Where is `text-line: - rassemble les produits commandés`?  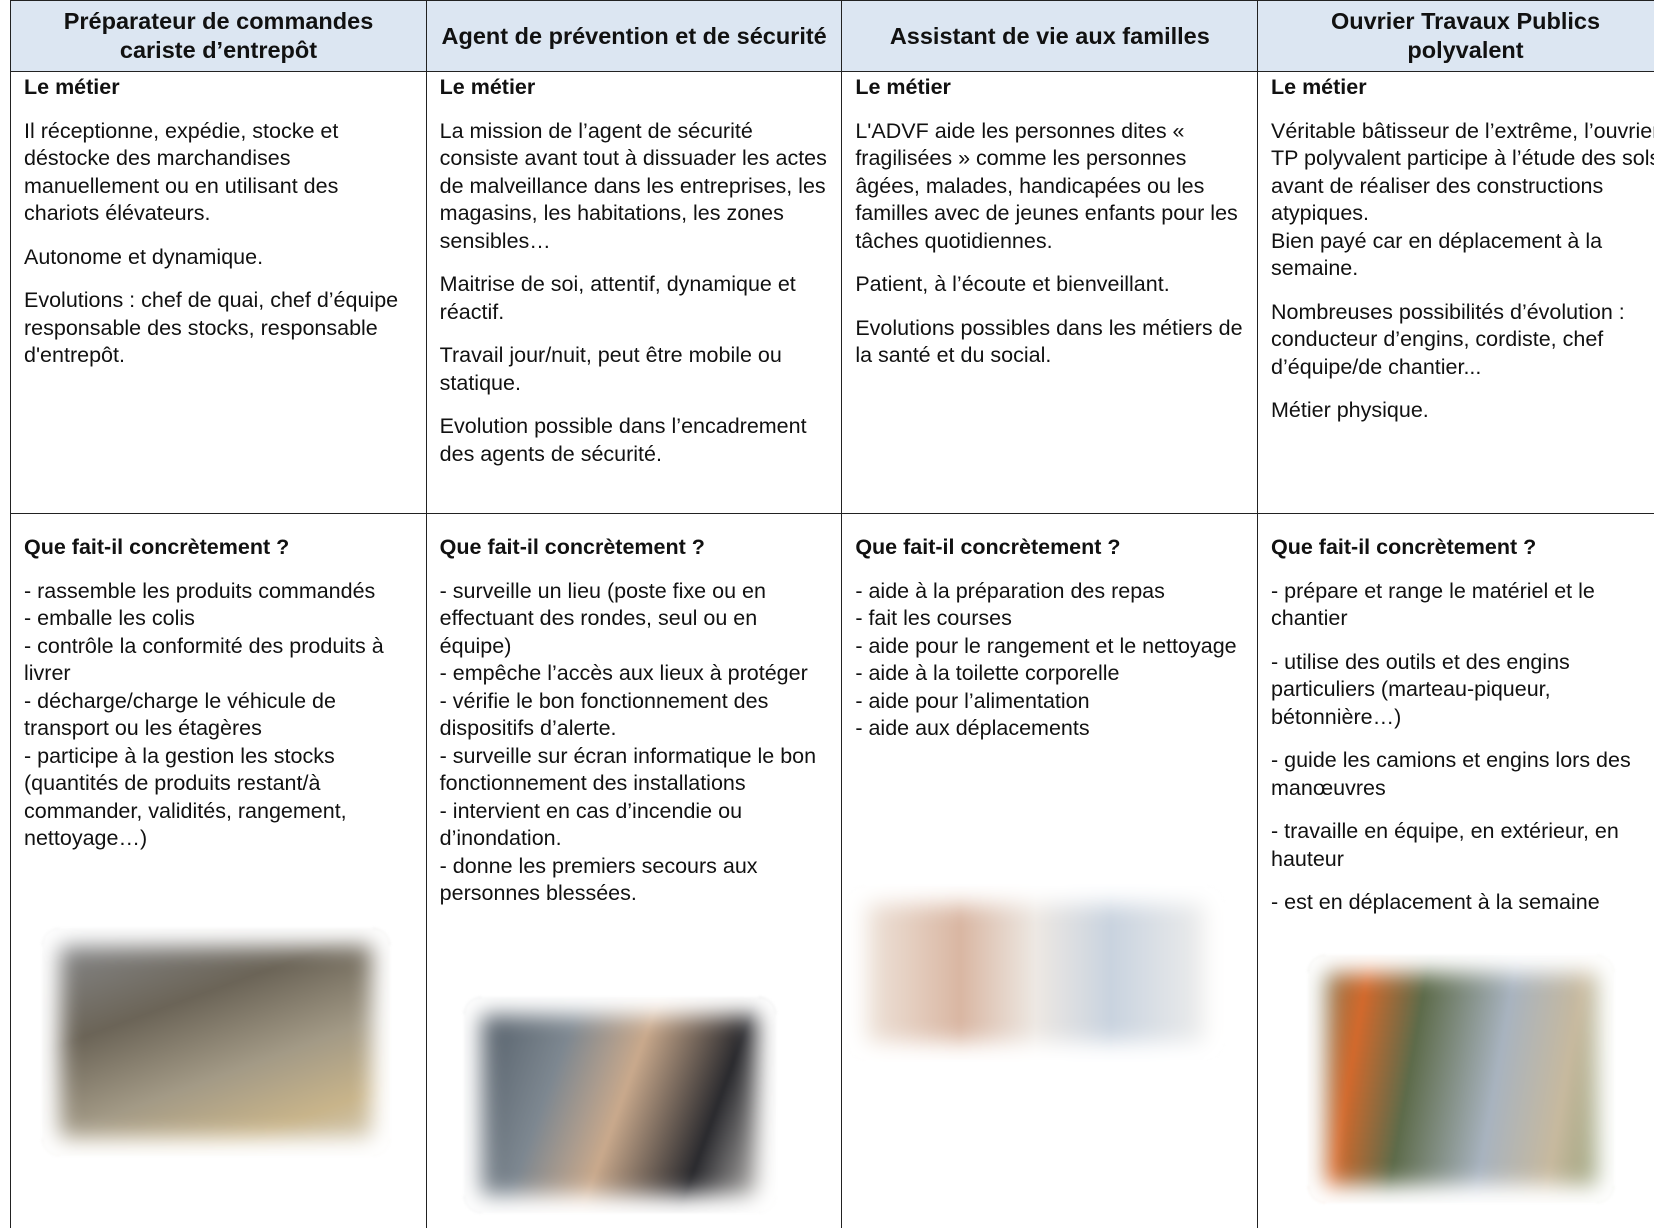
text-line: - rassemble les produits commandés is located at coordinates (200, 590).